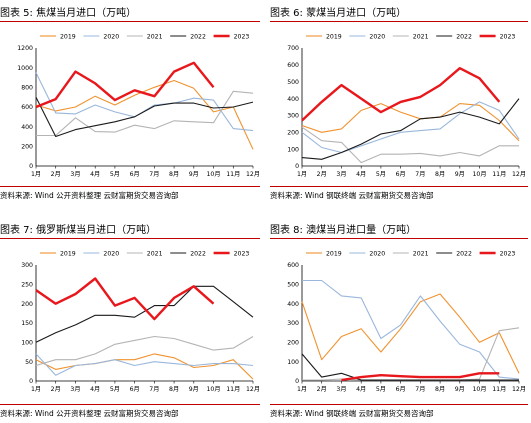 This screenshot has width=531, height=423. I want to click on chart-title: 图表 8: 澳煤当月进口量（万吨）, so click(343, 230).